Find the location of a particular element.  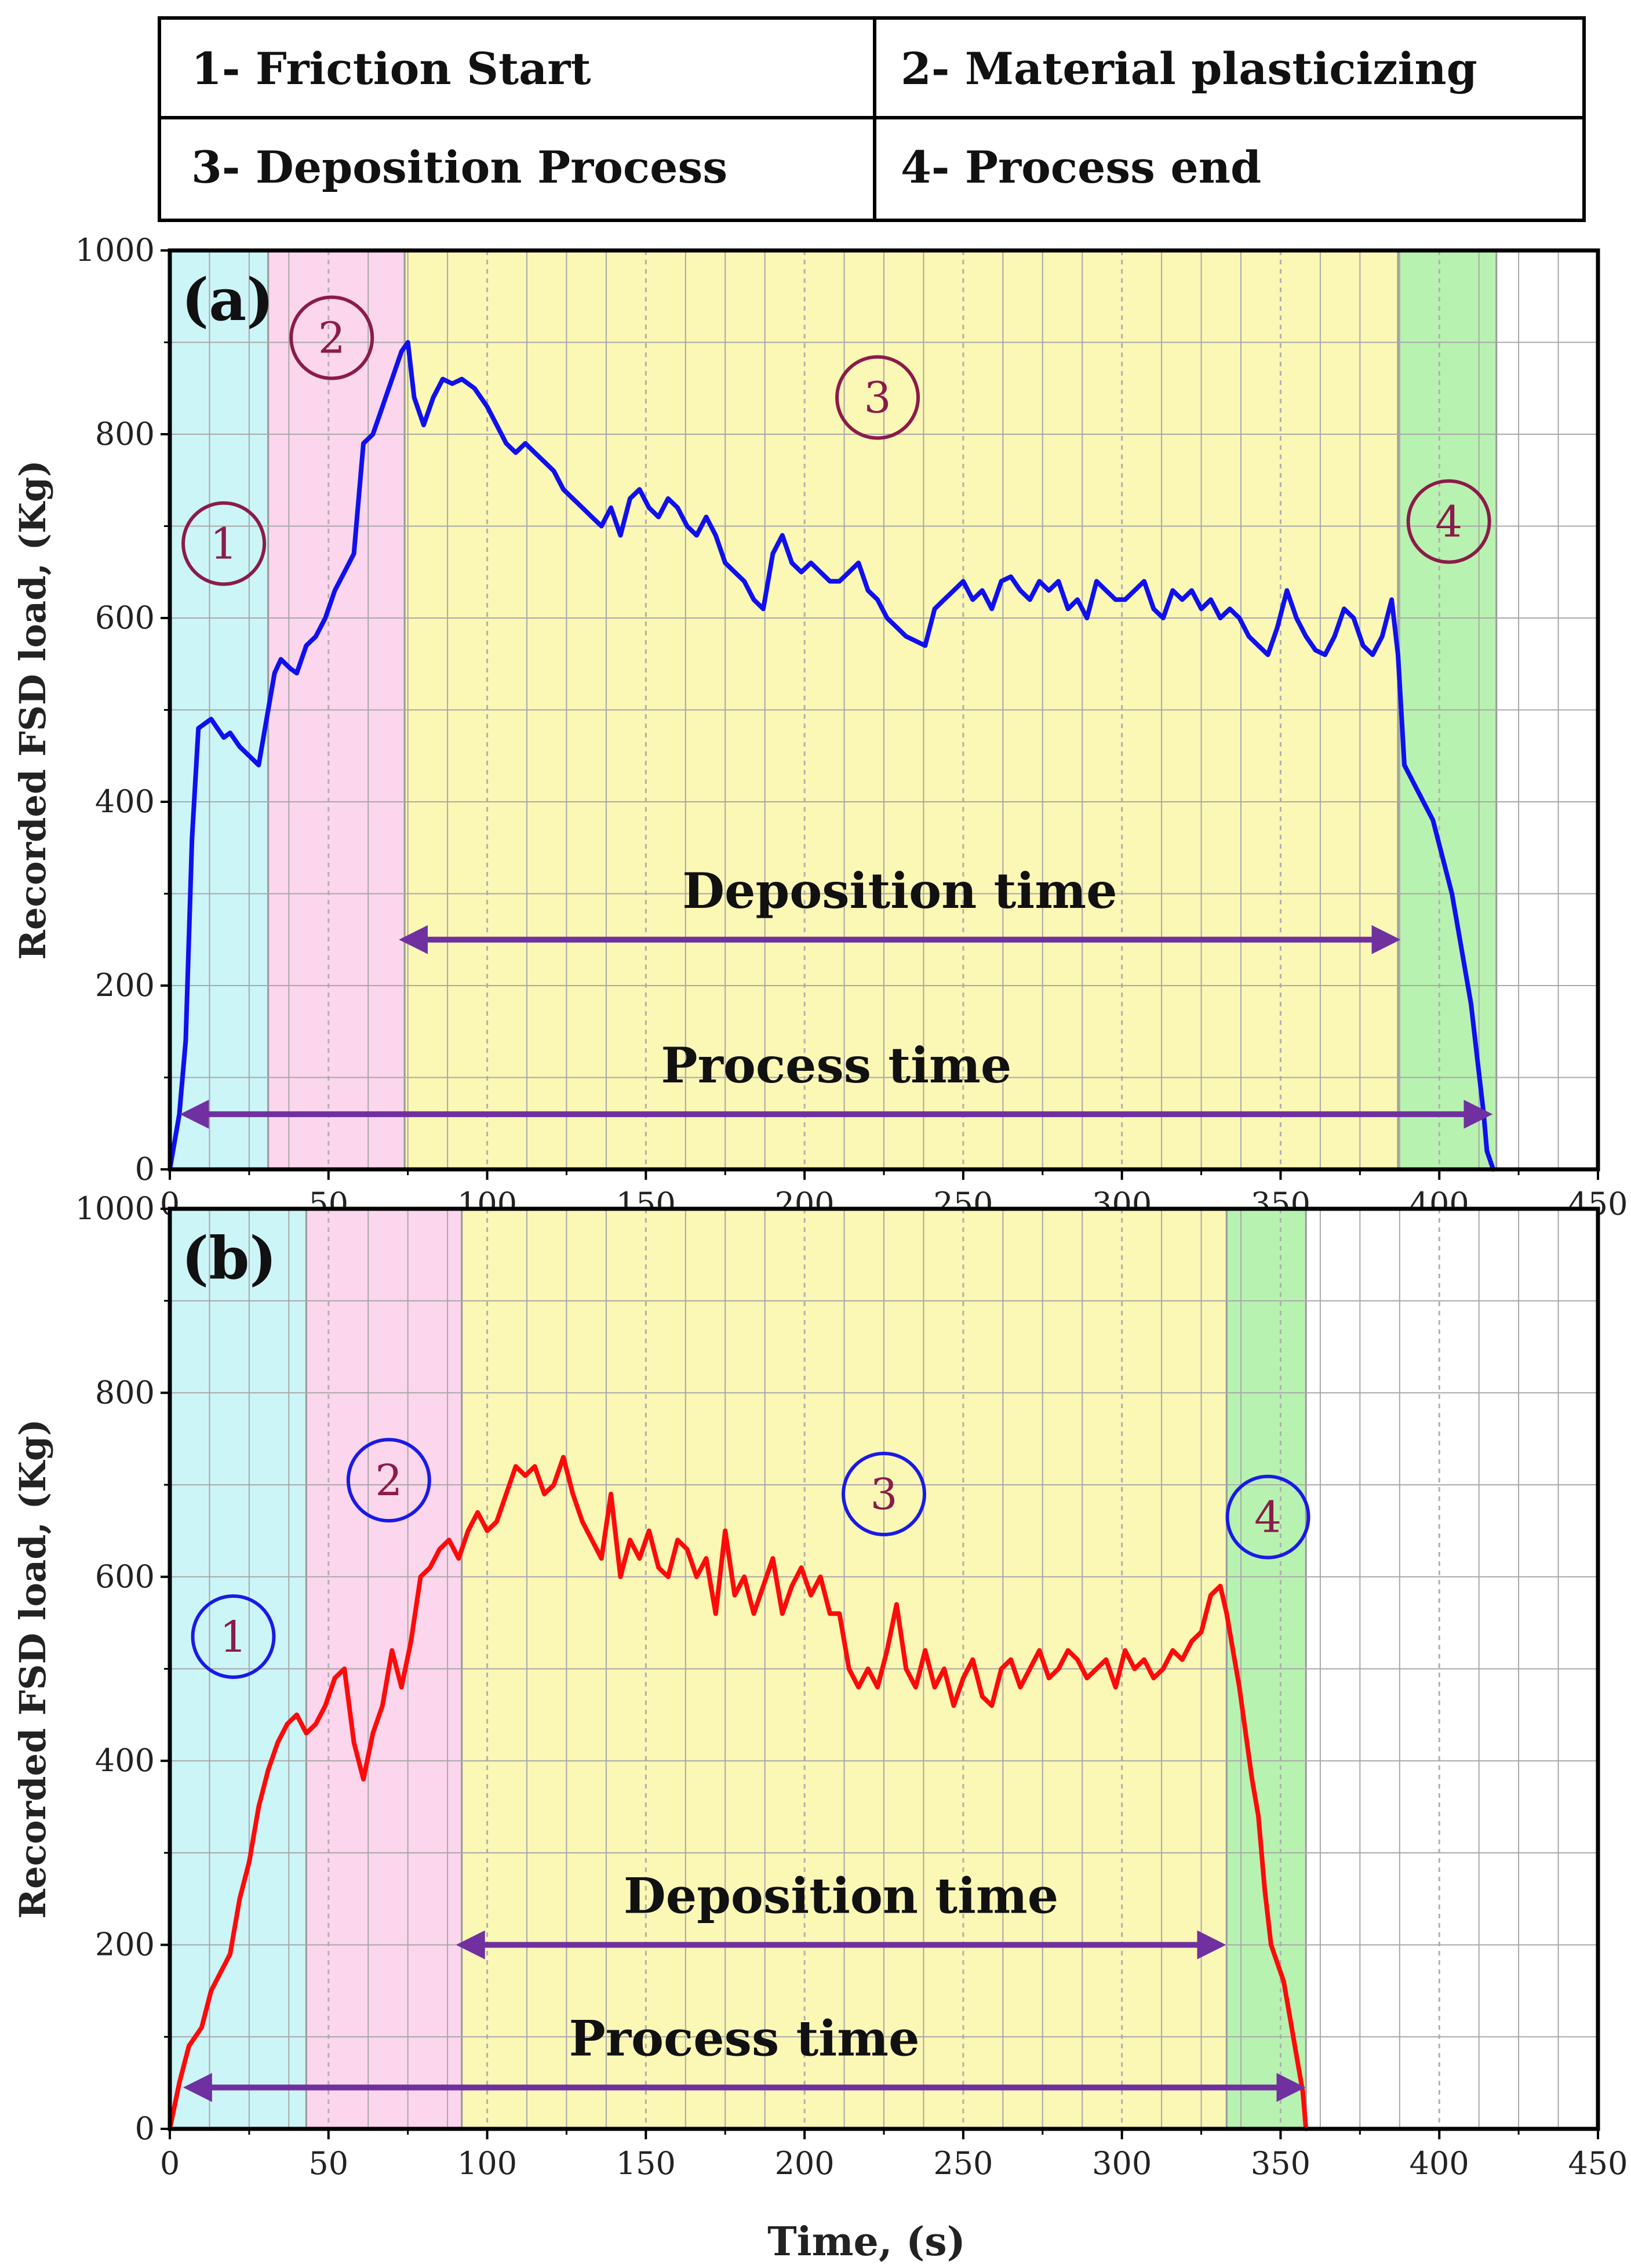

legend-cell-deposition-process: 3- Deposition Process is located at coordinates (459, 167).